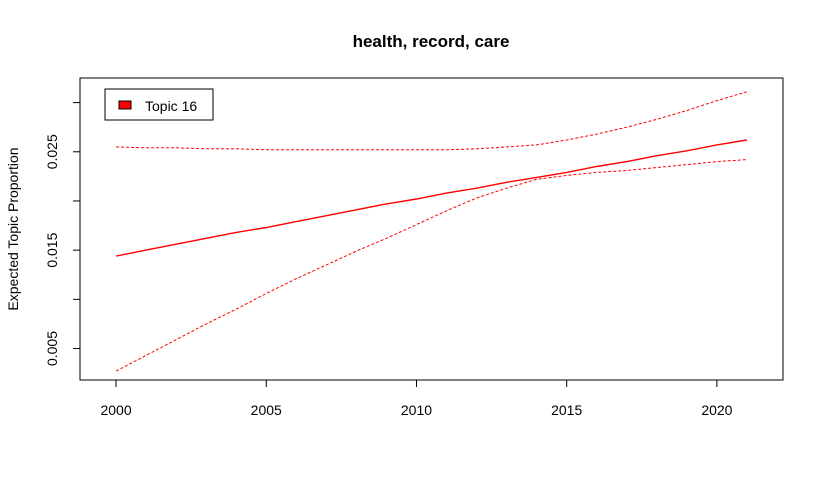 The height and width of the screenshot is (477, 825). What do you see at coordinates (52, 249) in the screenshot?
I see `y-tick-label: 0.015` at bounding box center [52, 249].